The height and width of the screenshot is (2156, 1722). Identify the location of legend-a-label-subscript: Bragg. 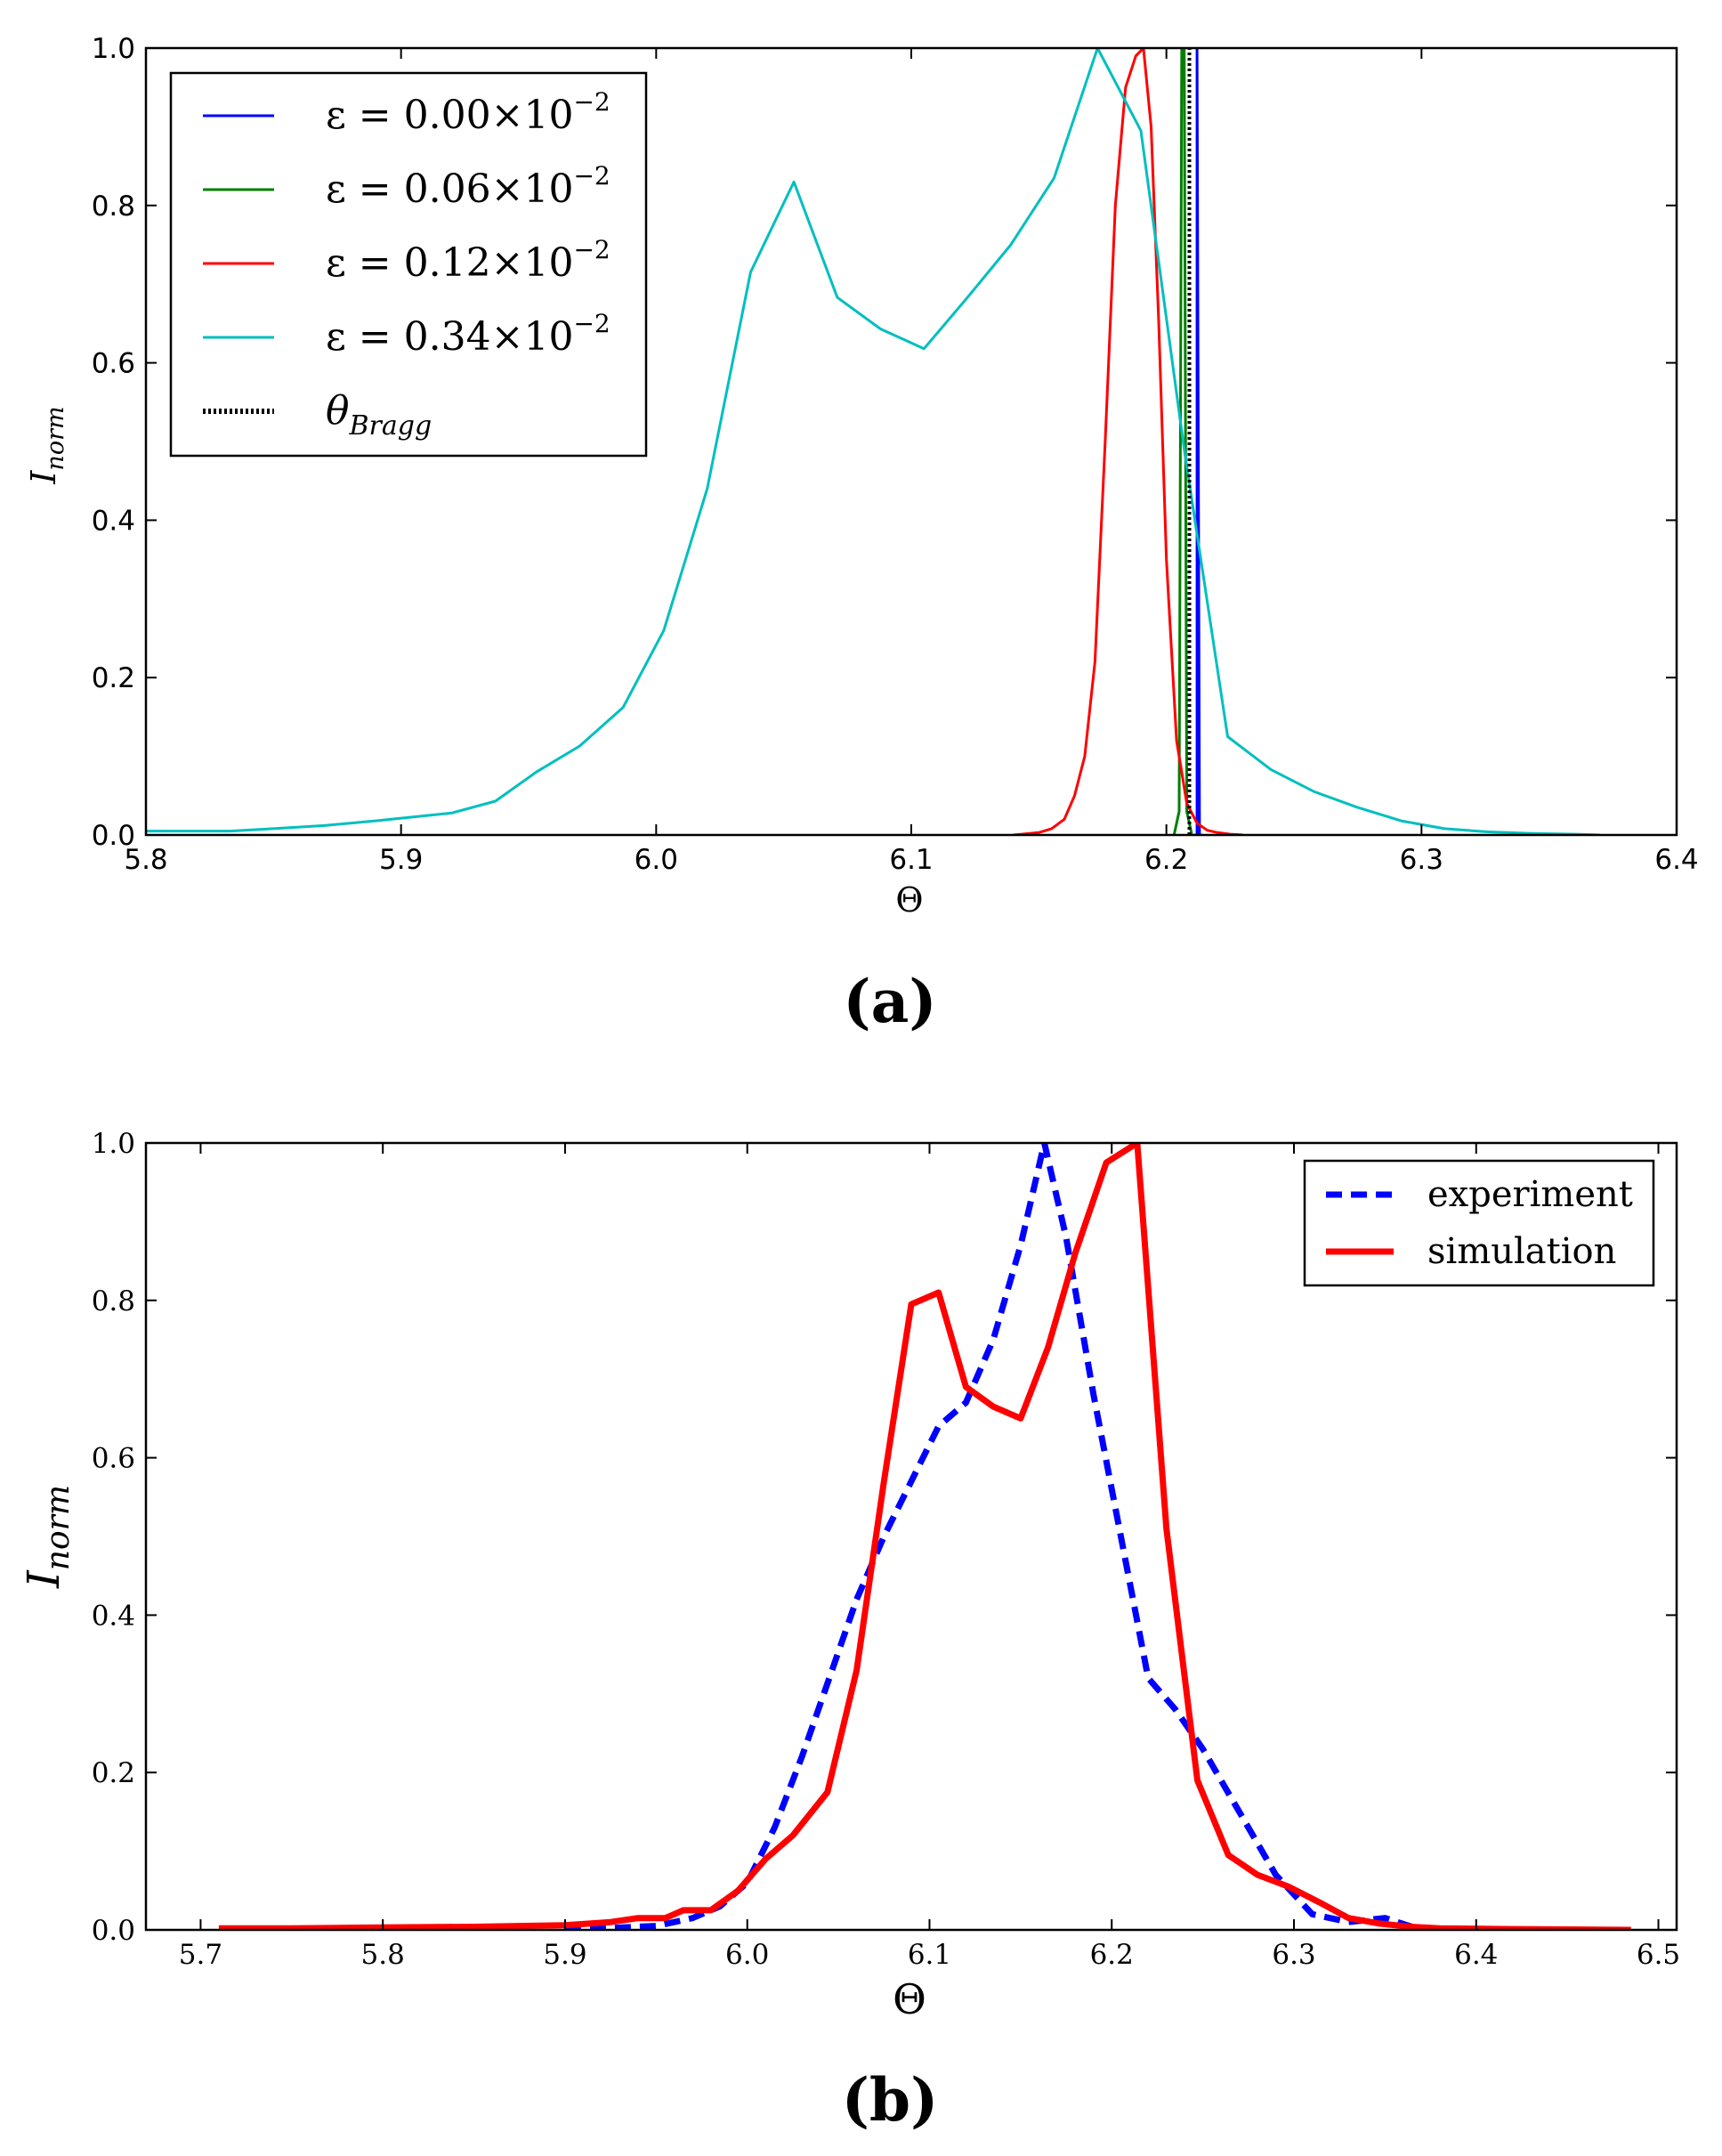
(391, 426).